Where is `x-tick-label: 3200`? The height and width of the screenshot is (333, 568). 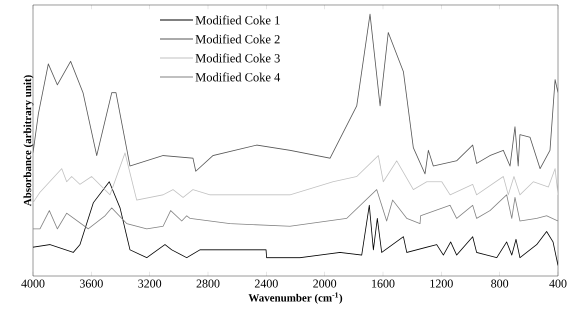 x-tick-label: 3200 is located at coordinates (150, 284).